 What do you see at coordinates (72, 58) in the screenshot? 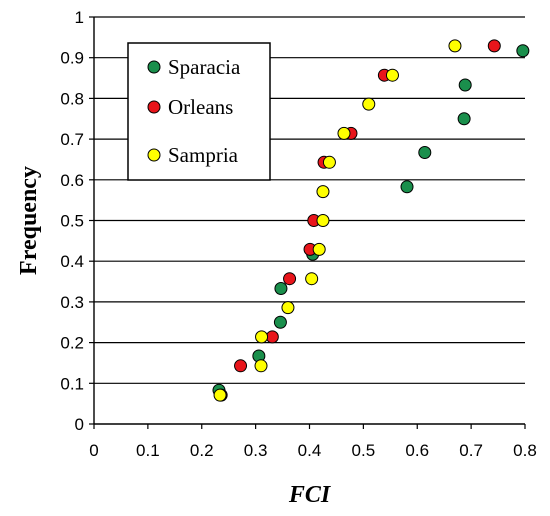
I see `y-tick-label: 0.9` at bounding box center [72, 58].